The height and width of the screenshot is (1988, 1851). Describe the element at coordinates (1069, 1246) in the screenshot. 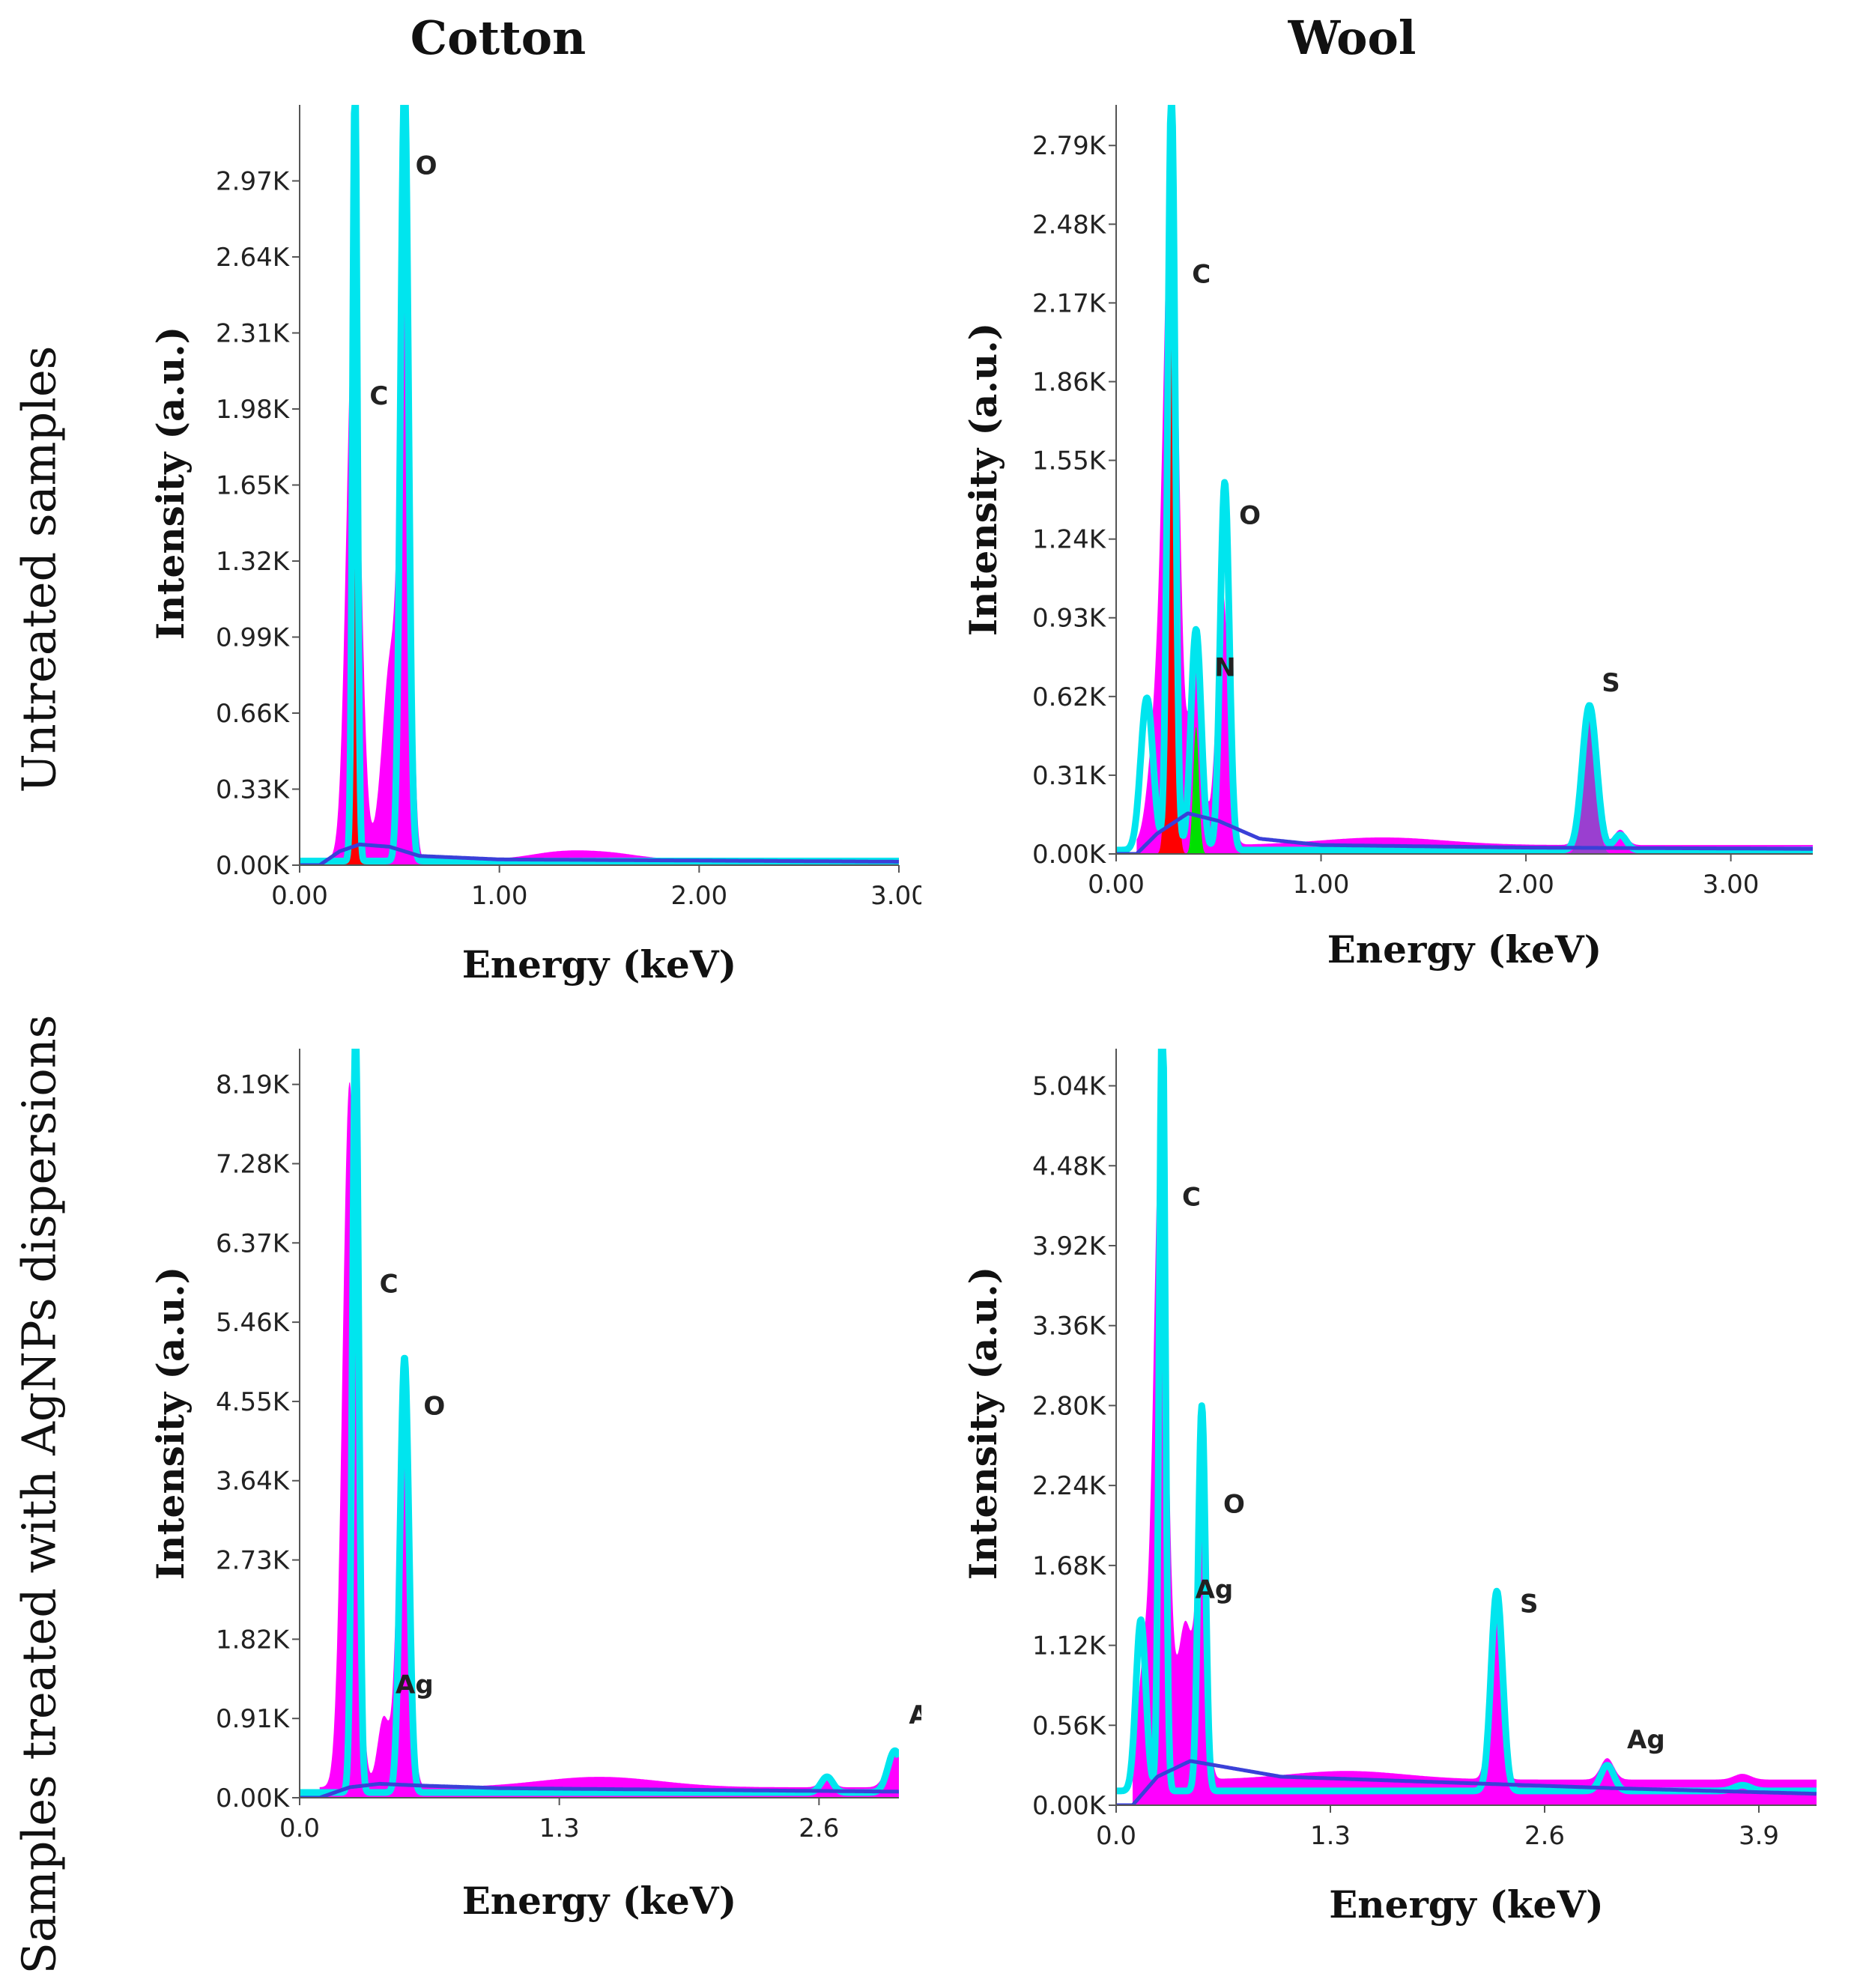

I see `y-tick-label: 3.92K` at that location.